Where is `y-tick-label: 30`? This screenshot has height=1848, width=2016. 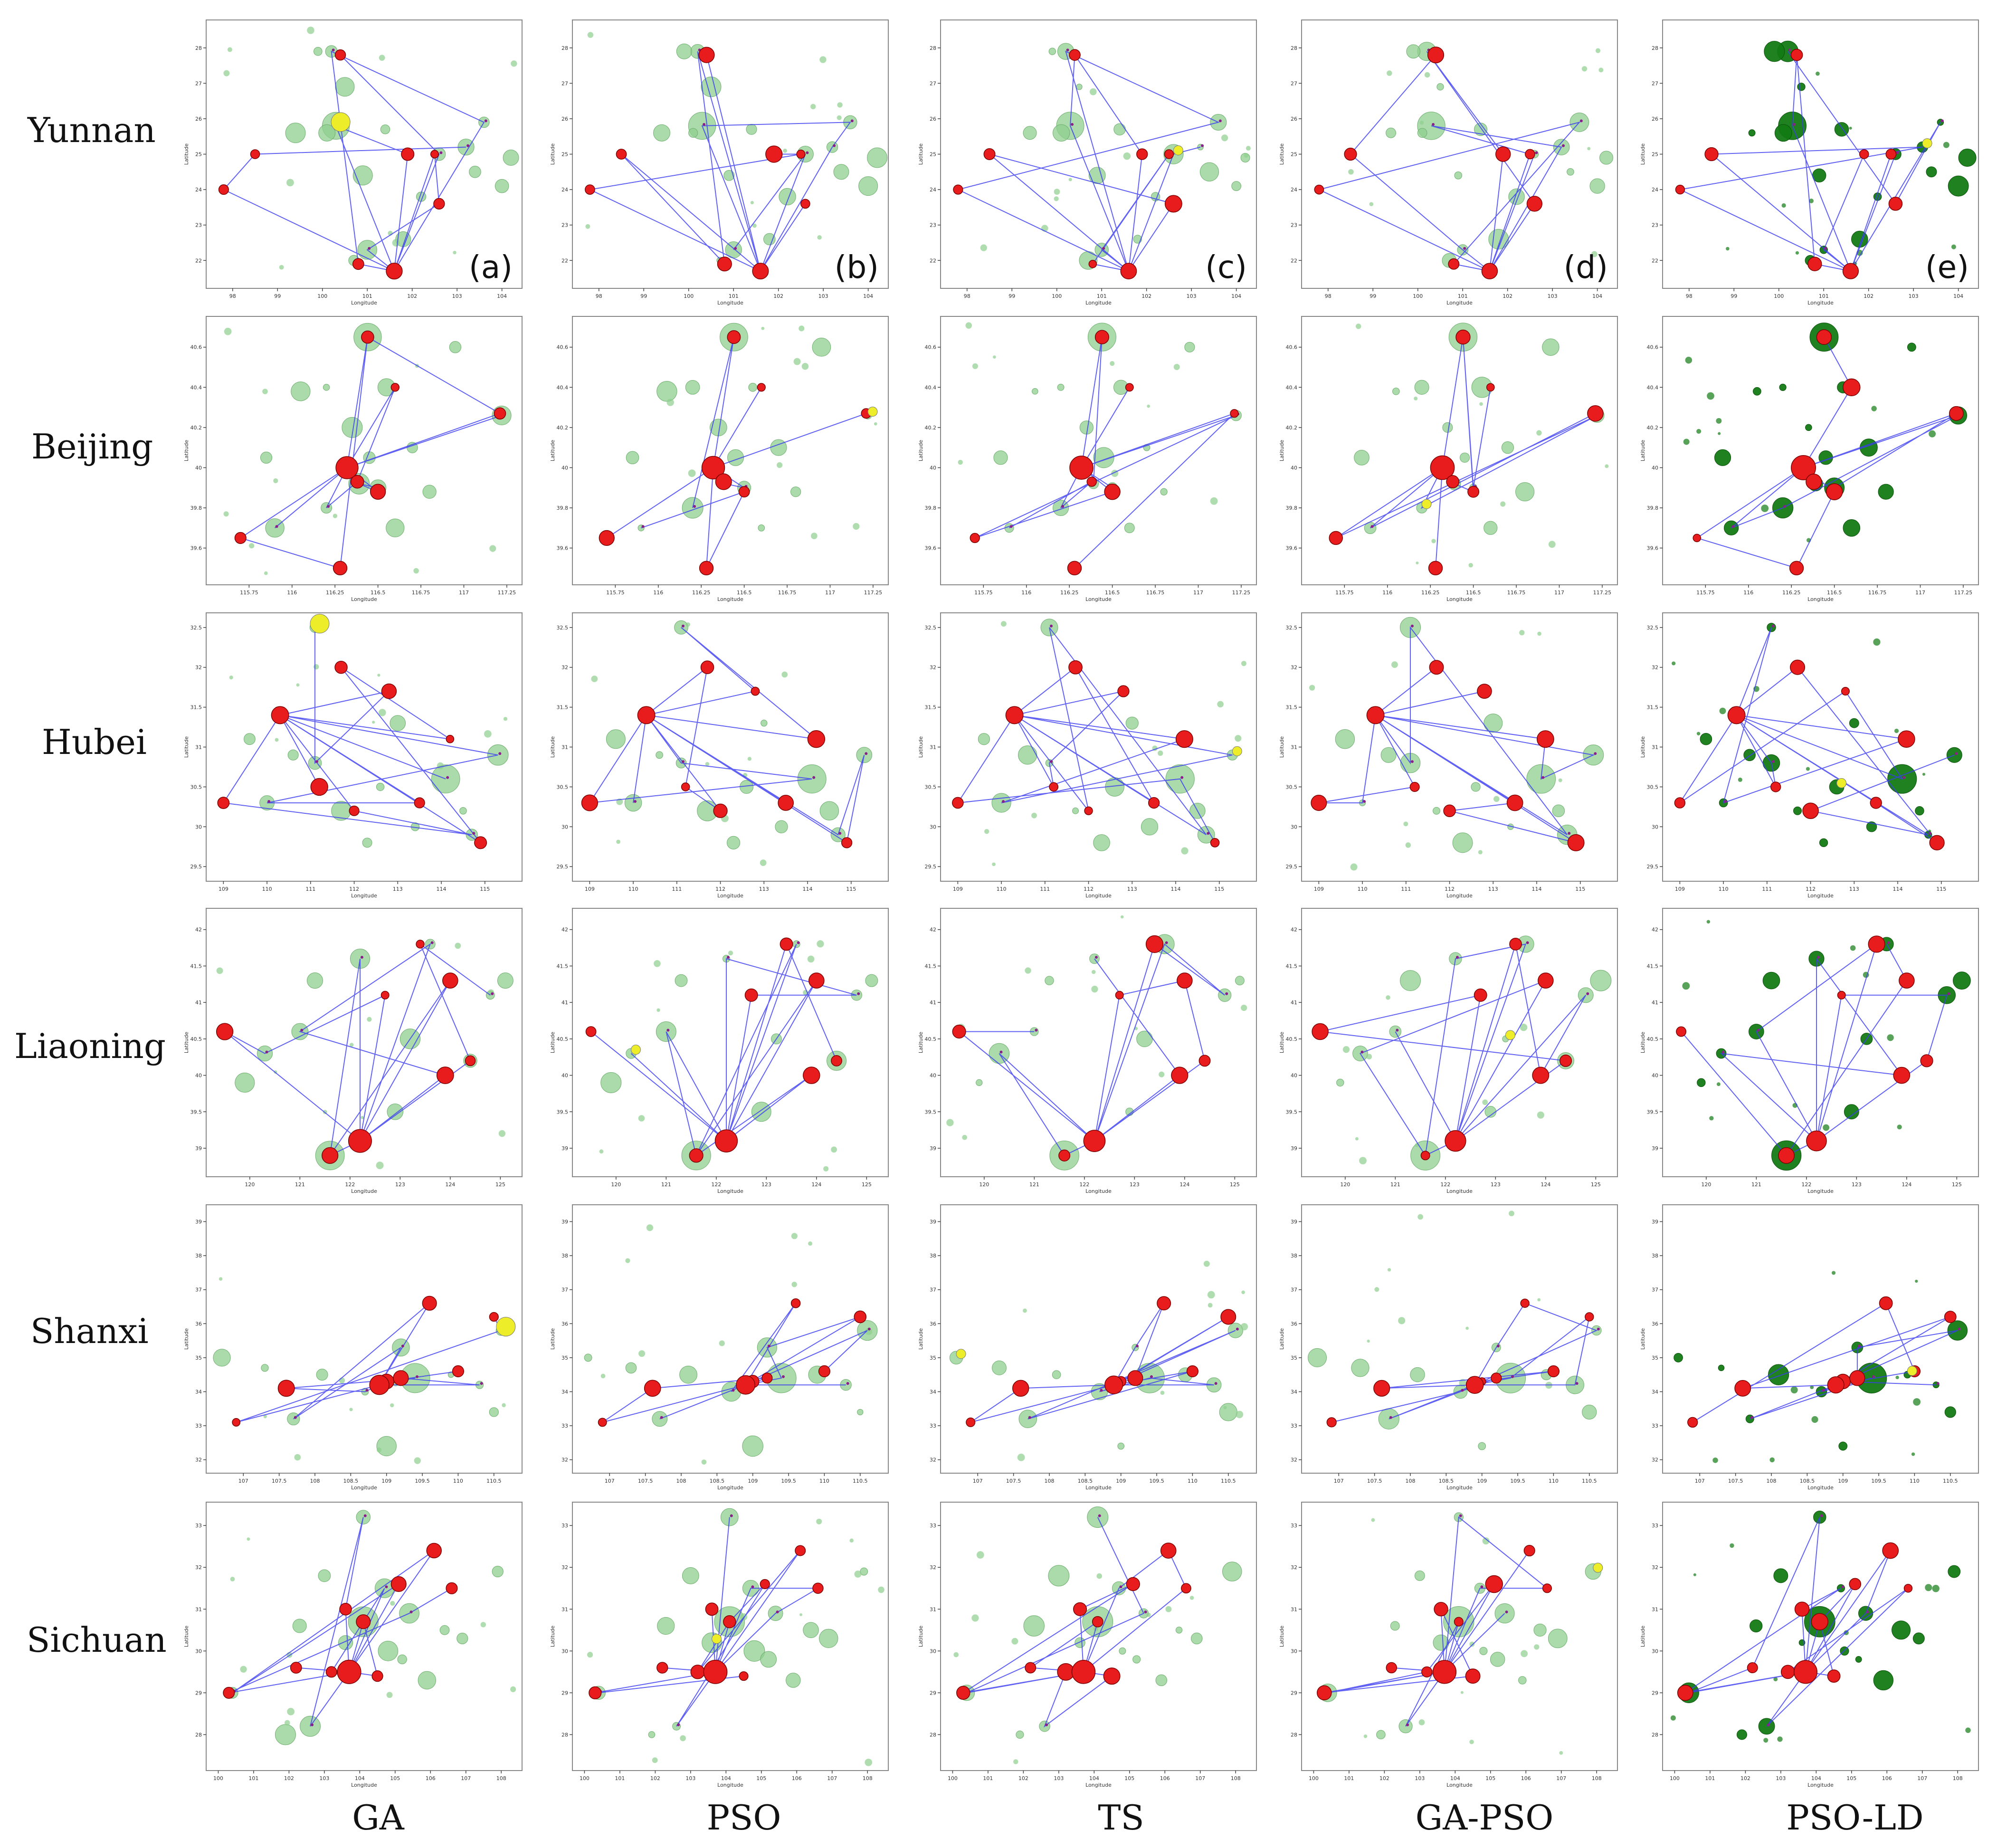
y-tick-label: 30 is located at coordinates (933, 827).